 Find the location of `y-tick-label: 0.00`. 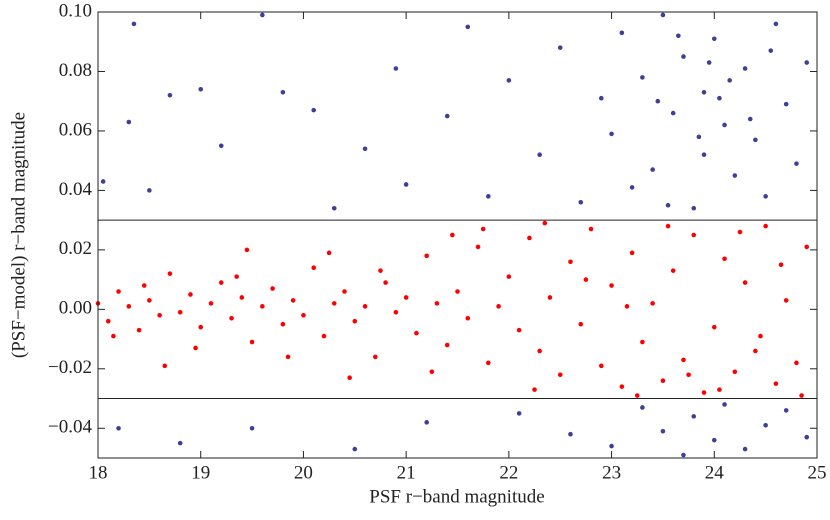

y-tick-label: 0.00 is located at coordinates (75, 308).